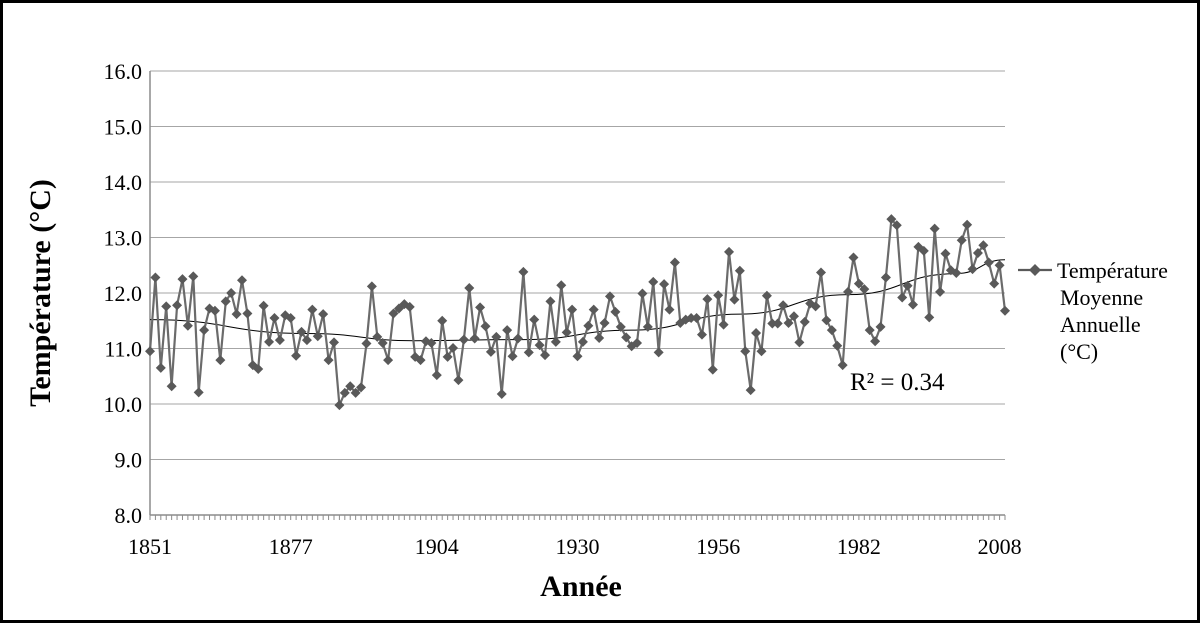 This screenshot has width=1200, height=623. What do you see at coordinates (291, 546) in the screenshot?
I see `x-tick-label: 1877` at bounding box center [291, 546].